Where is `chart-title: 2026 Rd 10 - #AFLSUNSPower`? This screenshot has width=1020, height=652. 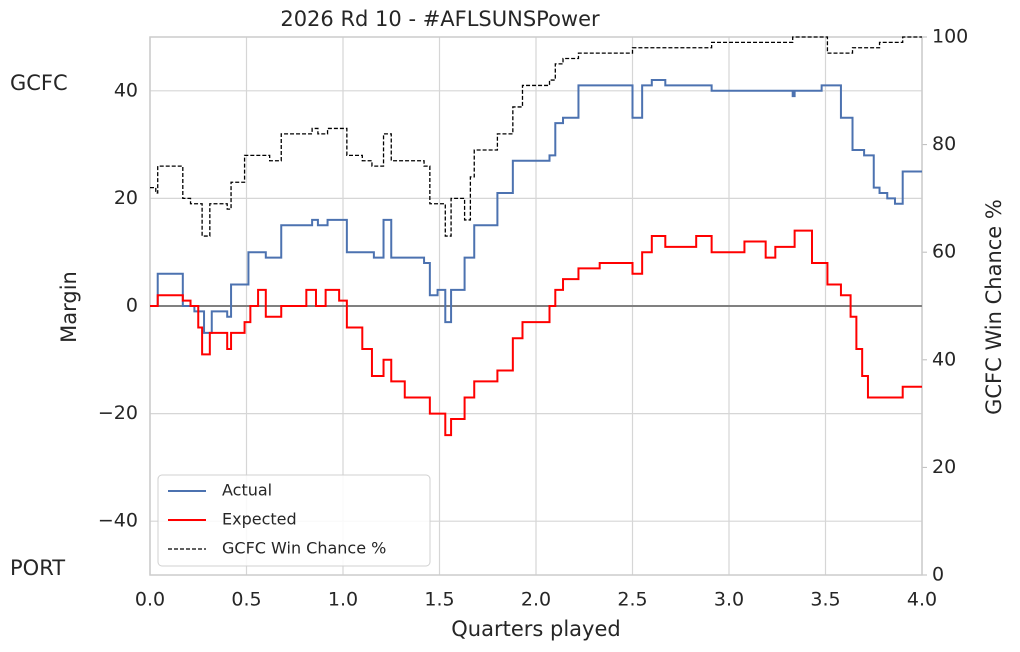 chart-title: 2026 Rd 10 - #AFLSUNSPower is located at coordinates (440, 19).